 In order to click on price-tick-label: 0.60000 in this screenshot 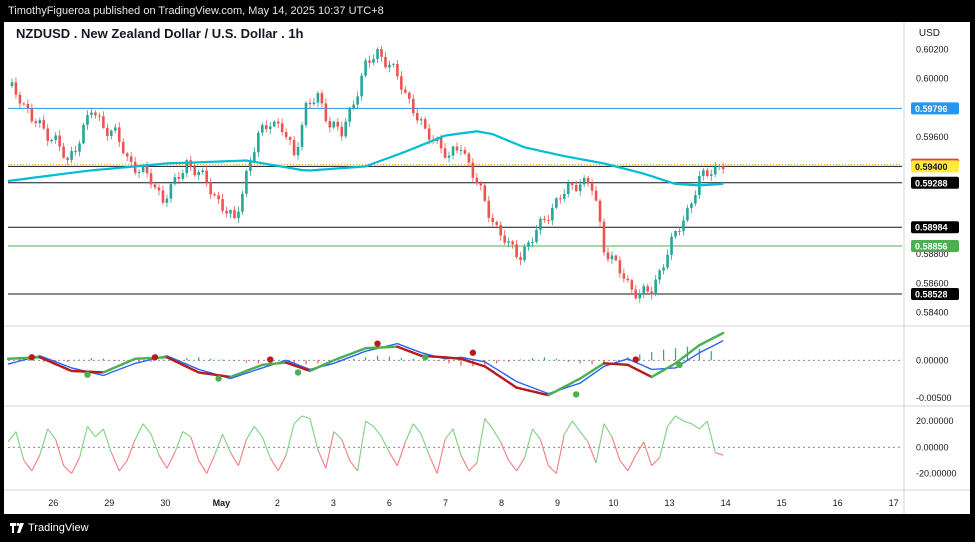, I will do `click(932, 79)`.